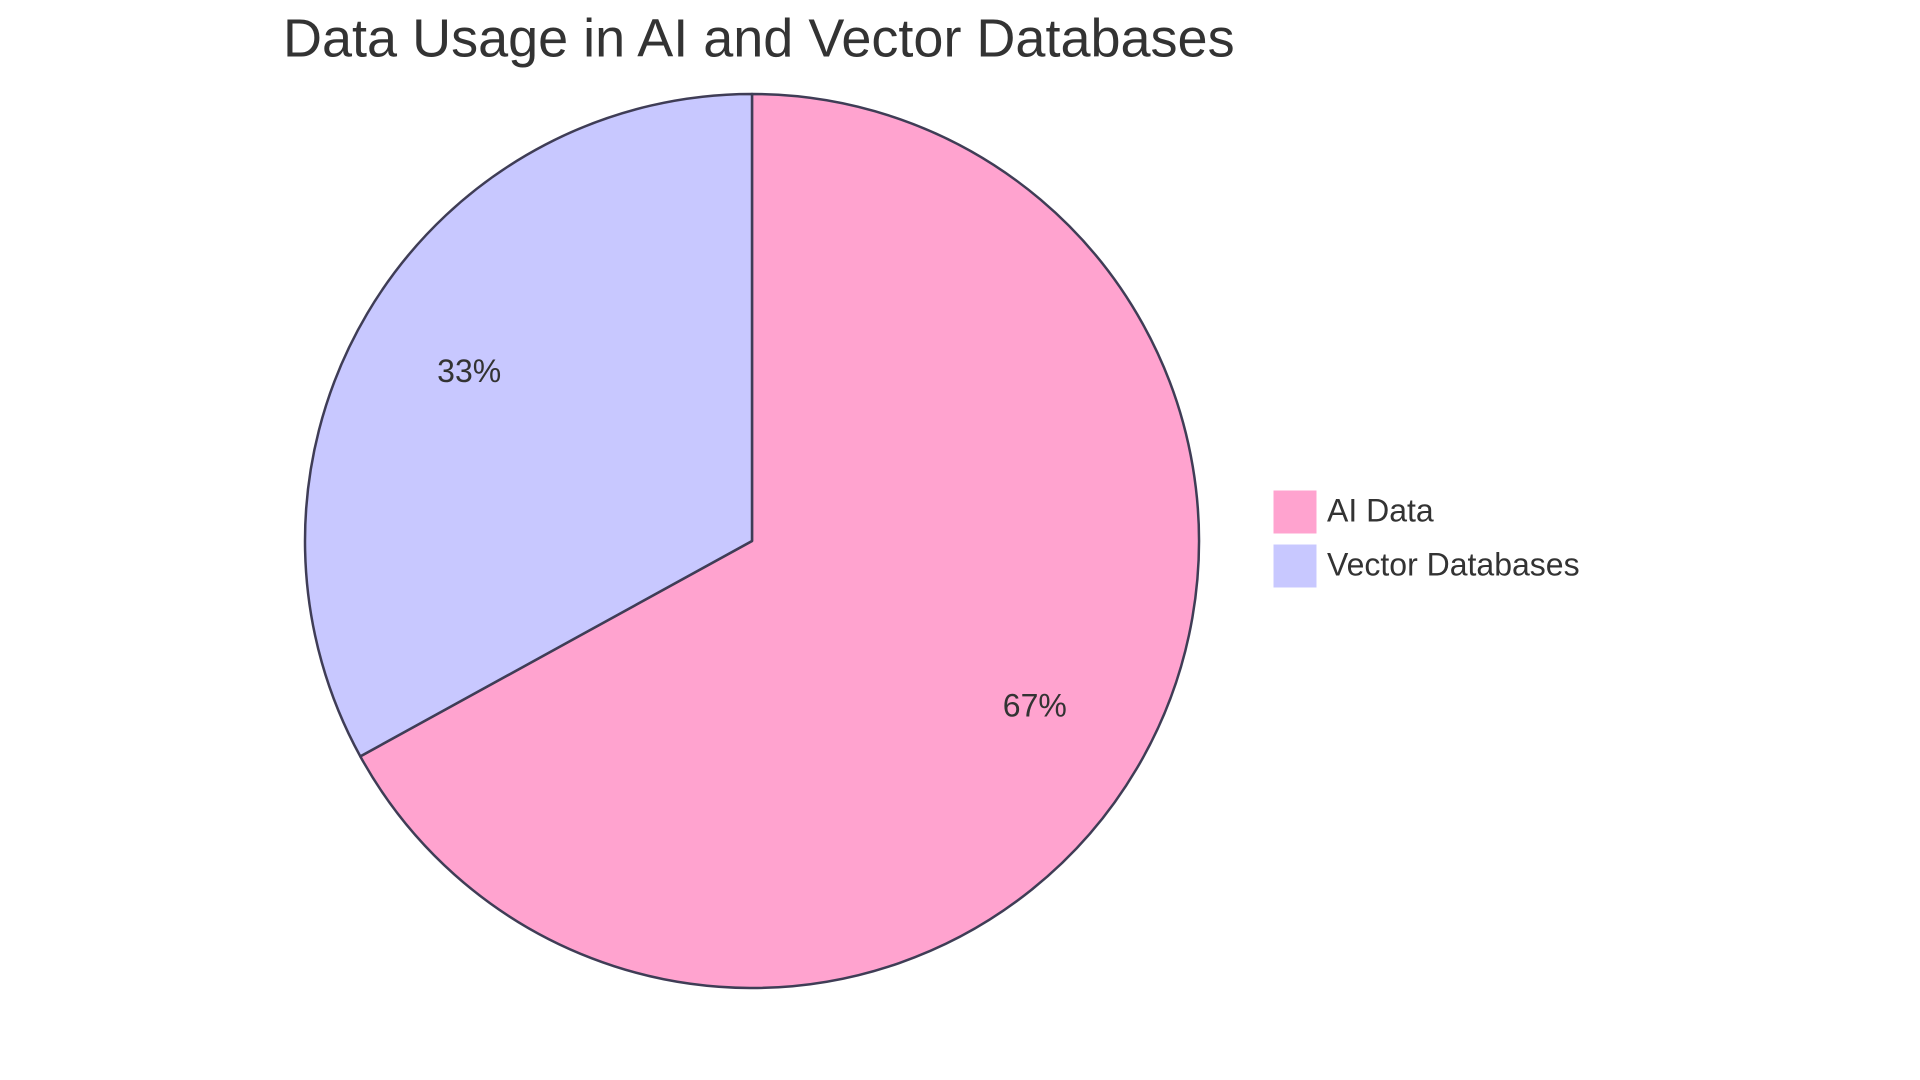  What do you see at coordinates (1380, 510) in the screenshot?
I see `legend-label: AI Data` at bounding box center [1380, 510].